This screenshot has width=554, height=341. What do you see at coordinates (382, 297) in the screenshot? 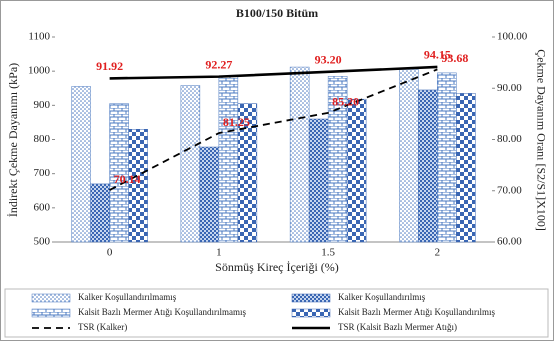
I see `legend-label: Kalker Koşullandırılmış` at bounding box center [382, 297].